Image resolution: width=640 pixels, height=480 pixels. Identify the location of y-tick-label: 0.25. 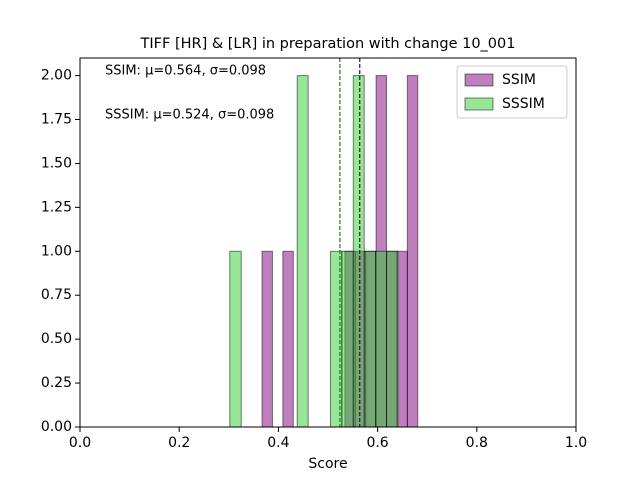
(56, 383).